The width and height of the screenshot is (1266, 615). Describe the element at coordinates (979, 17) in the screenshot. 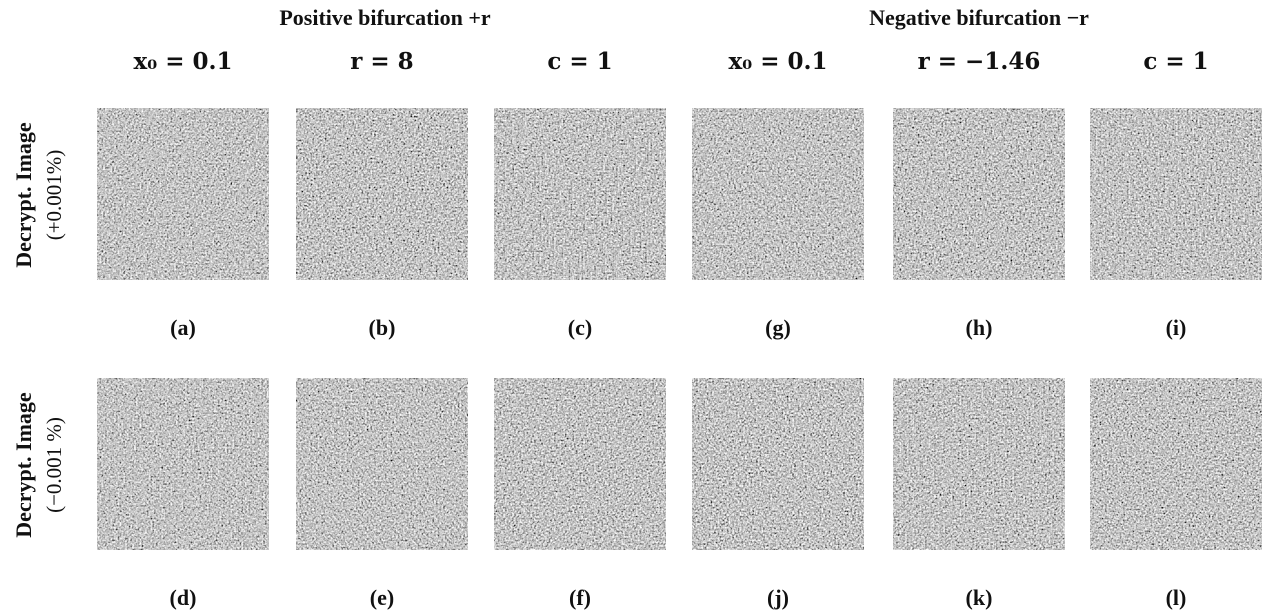

I see `group-title: Negative bifurcation −r` at that location.